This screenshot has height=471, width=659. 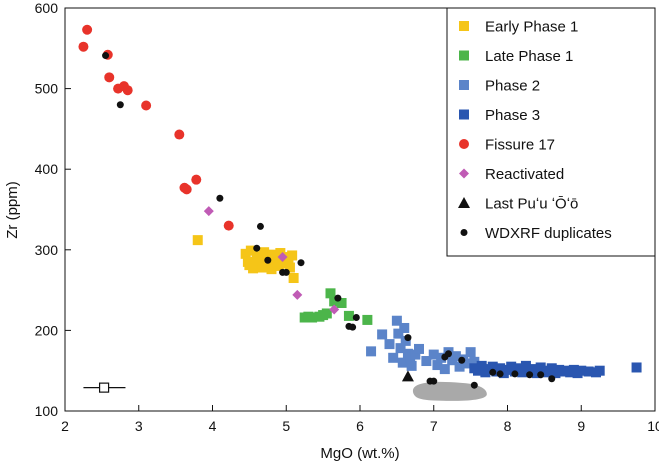 What do you see at coordinates (512, 86) in the screenshot?
I see `legend-label: Phase 2` at bounding box center [512, 86].